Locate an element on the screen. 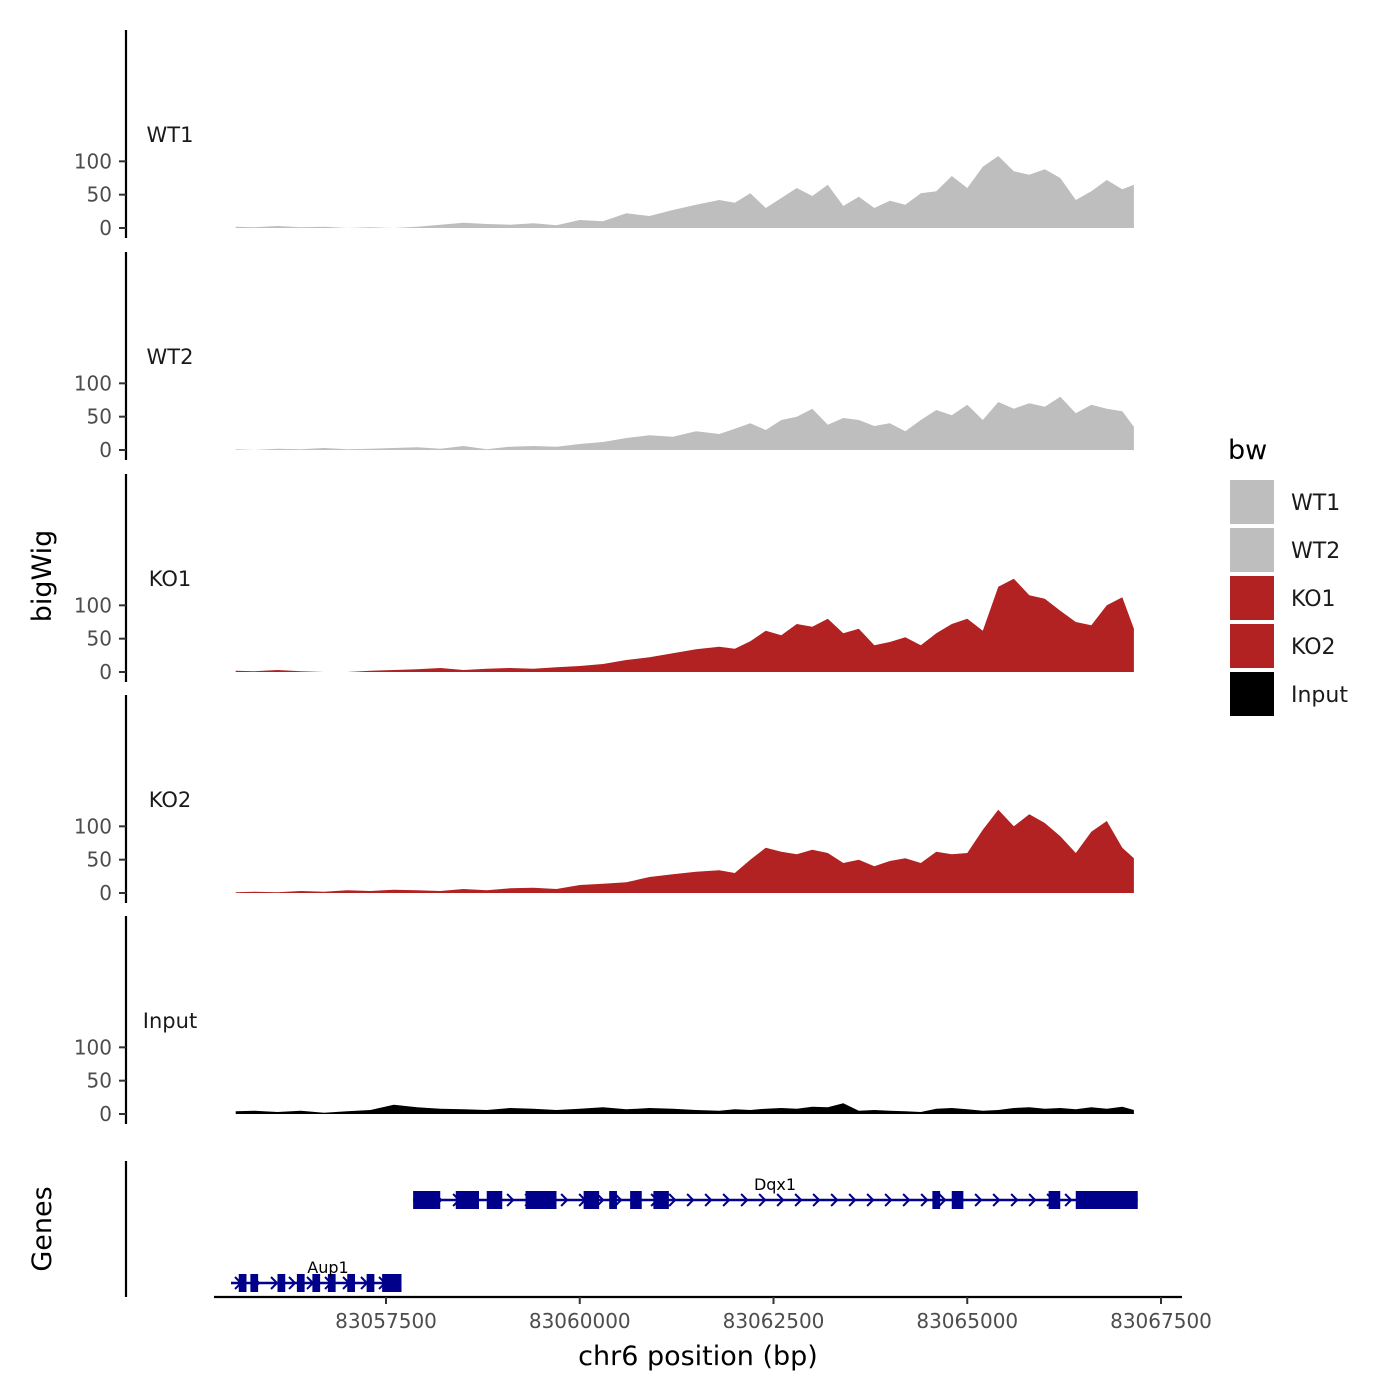 The image size is (1400, 1400). gene-dqx1: Dqx1 is located at coordinates (775, 1192).